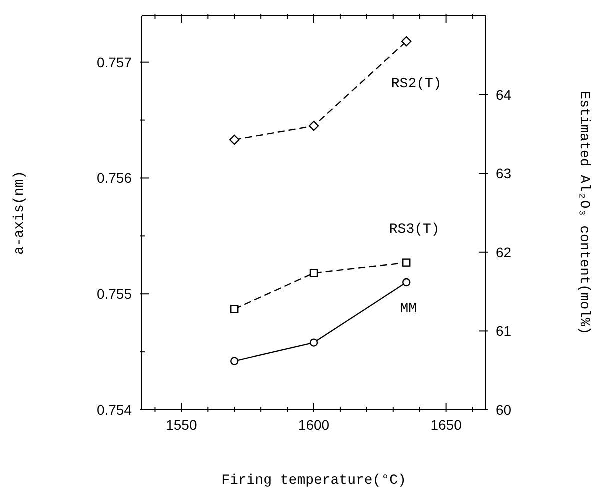 The height and width of the screenshot is (502, 602). I want to click on y-axis-title: a-axis(nm), so click(20, 213).